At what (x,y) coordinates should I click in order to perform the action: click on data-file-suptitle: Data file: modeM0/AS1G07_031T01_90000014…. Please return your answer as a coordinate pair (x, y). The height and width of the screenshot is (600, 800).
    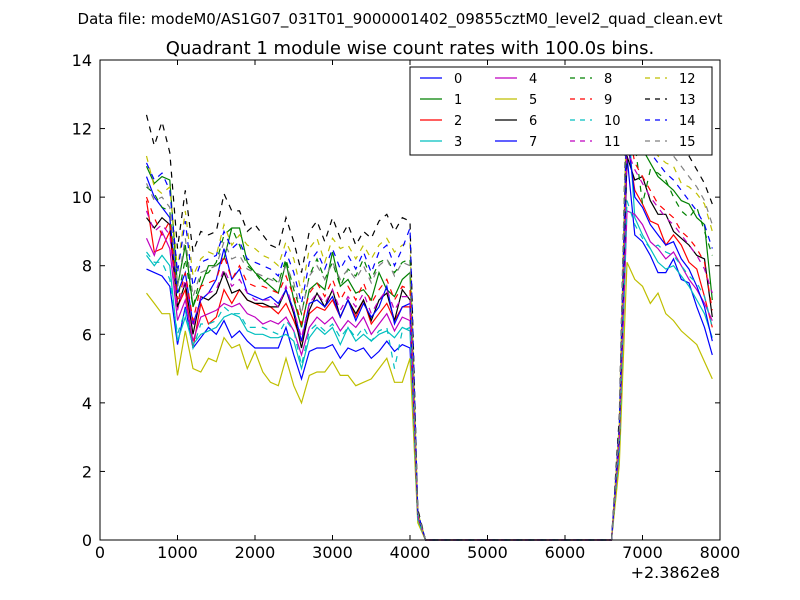
    Looking at the image, I should click on (400, 19).